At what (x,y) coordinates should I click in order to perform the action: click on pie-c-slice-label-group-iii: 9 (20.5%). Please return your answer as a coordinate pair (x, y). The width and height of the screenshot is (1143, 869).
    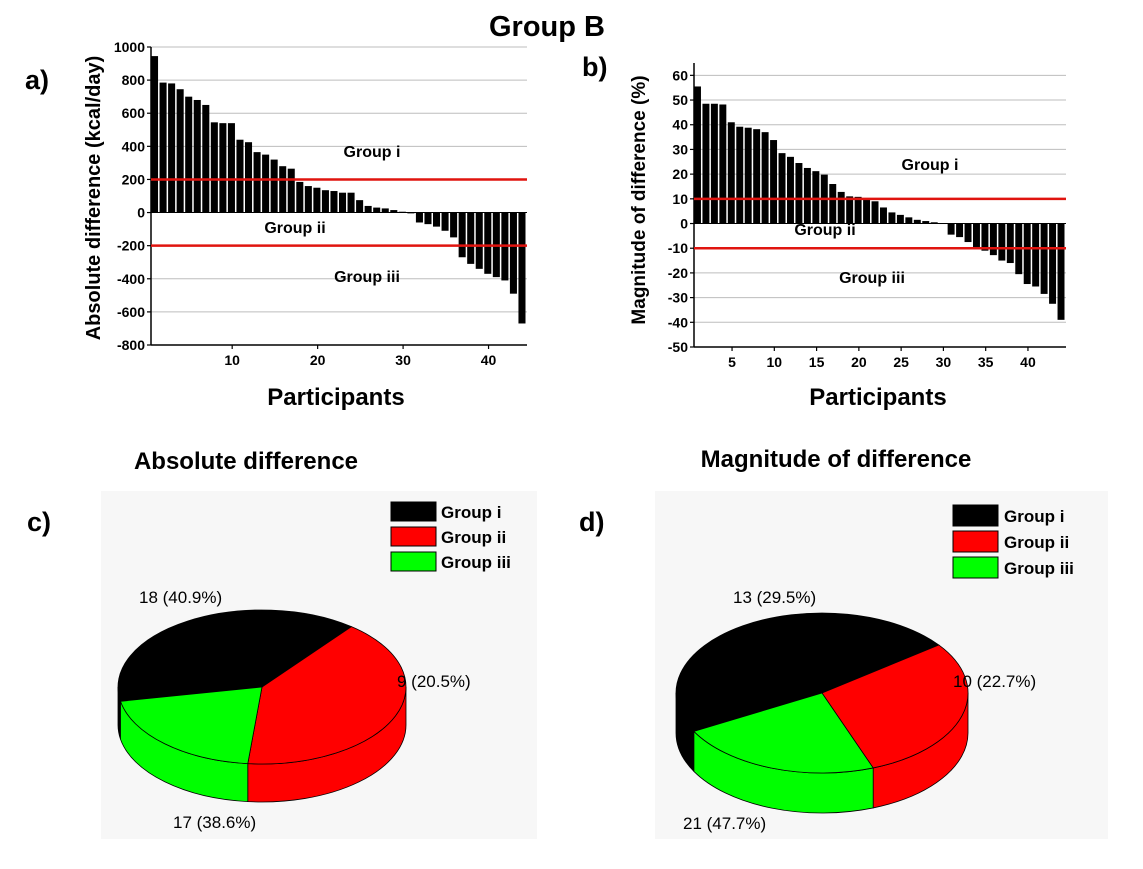
    Looking at the image, I should click on (434, 681).